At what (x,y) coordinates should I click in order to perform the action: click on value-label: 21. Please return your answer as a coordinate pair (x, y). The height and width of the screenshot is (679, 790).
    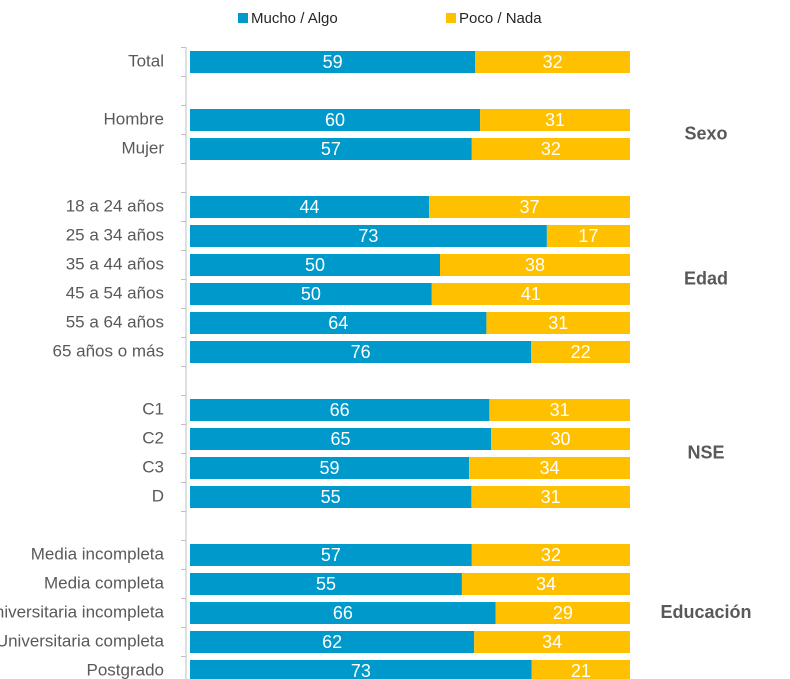
    Looking at the image, I should click on (581, 670).